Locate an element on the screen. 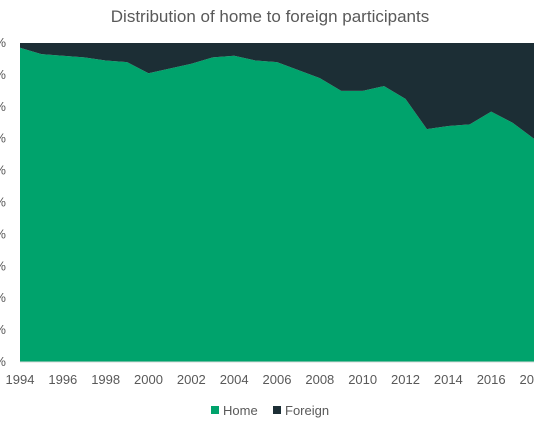  x-tick-label: 1998 is located at coordinates (105, 379).